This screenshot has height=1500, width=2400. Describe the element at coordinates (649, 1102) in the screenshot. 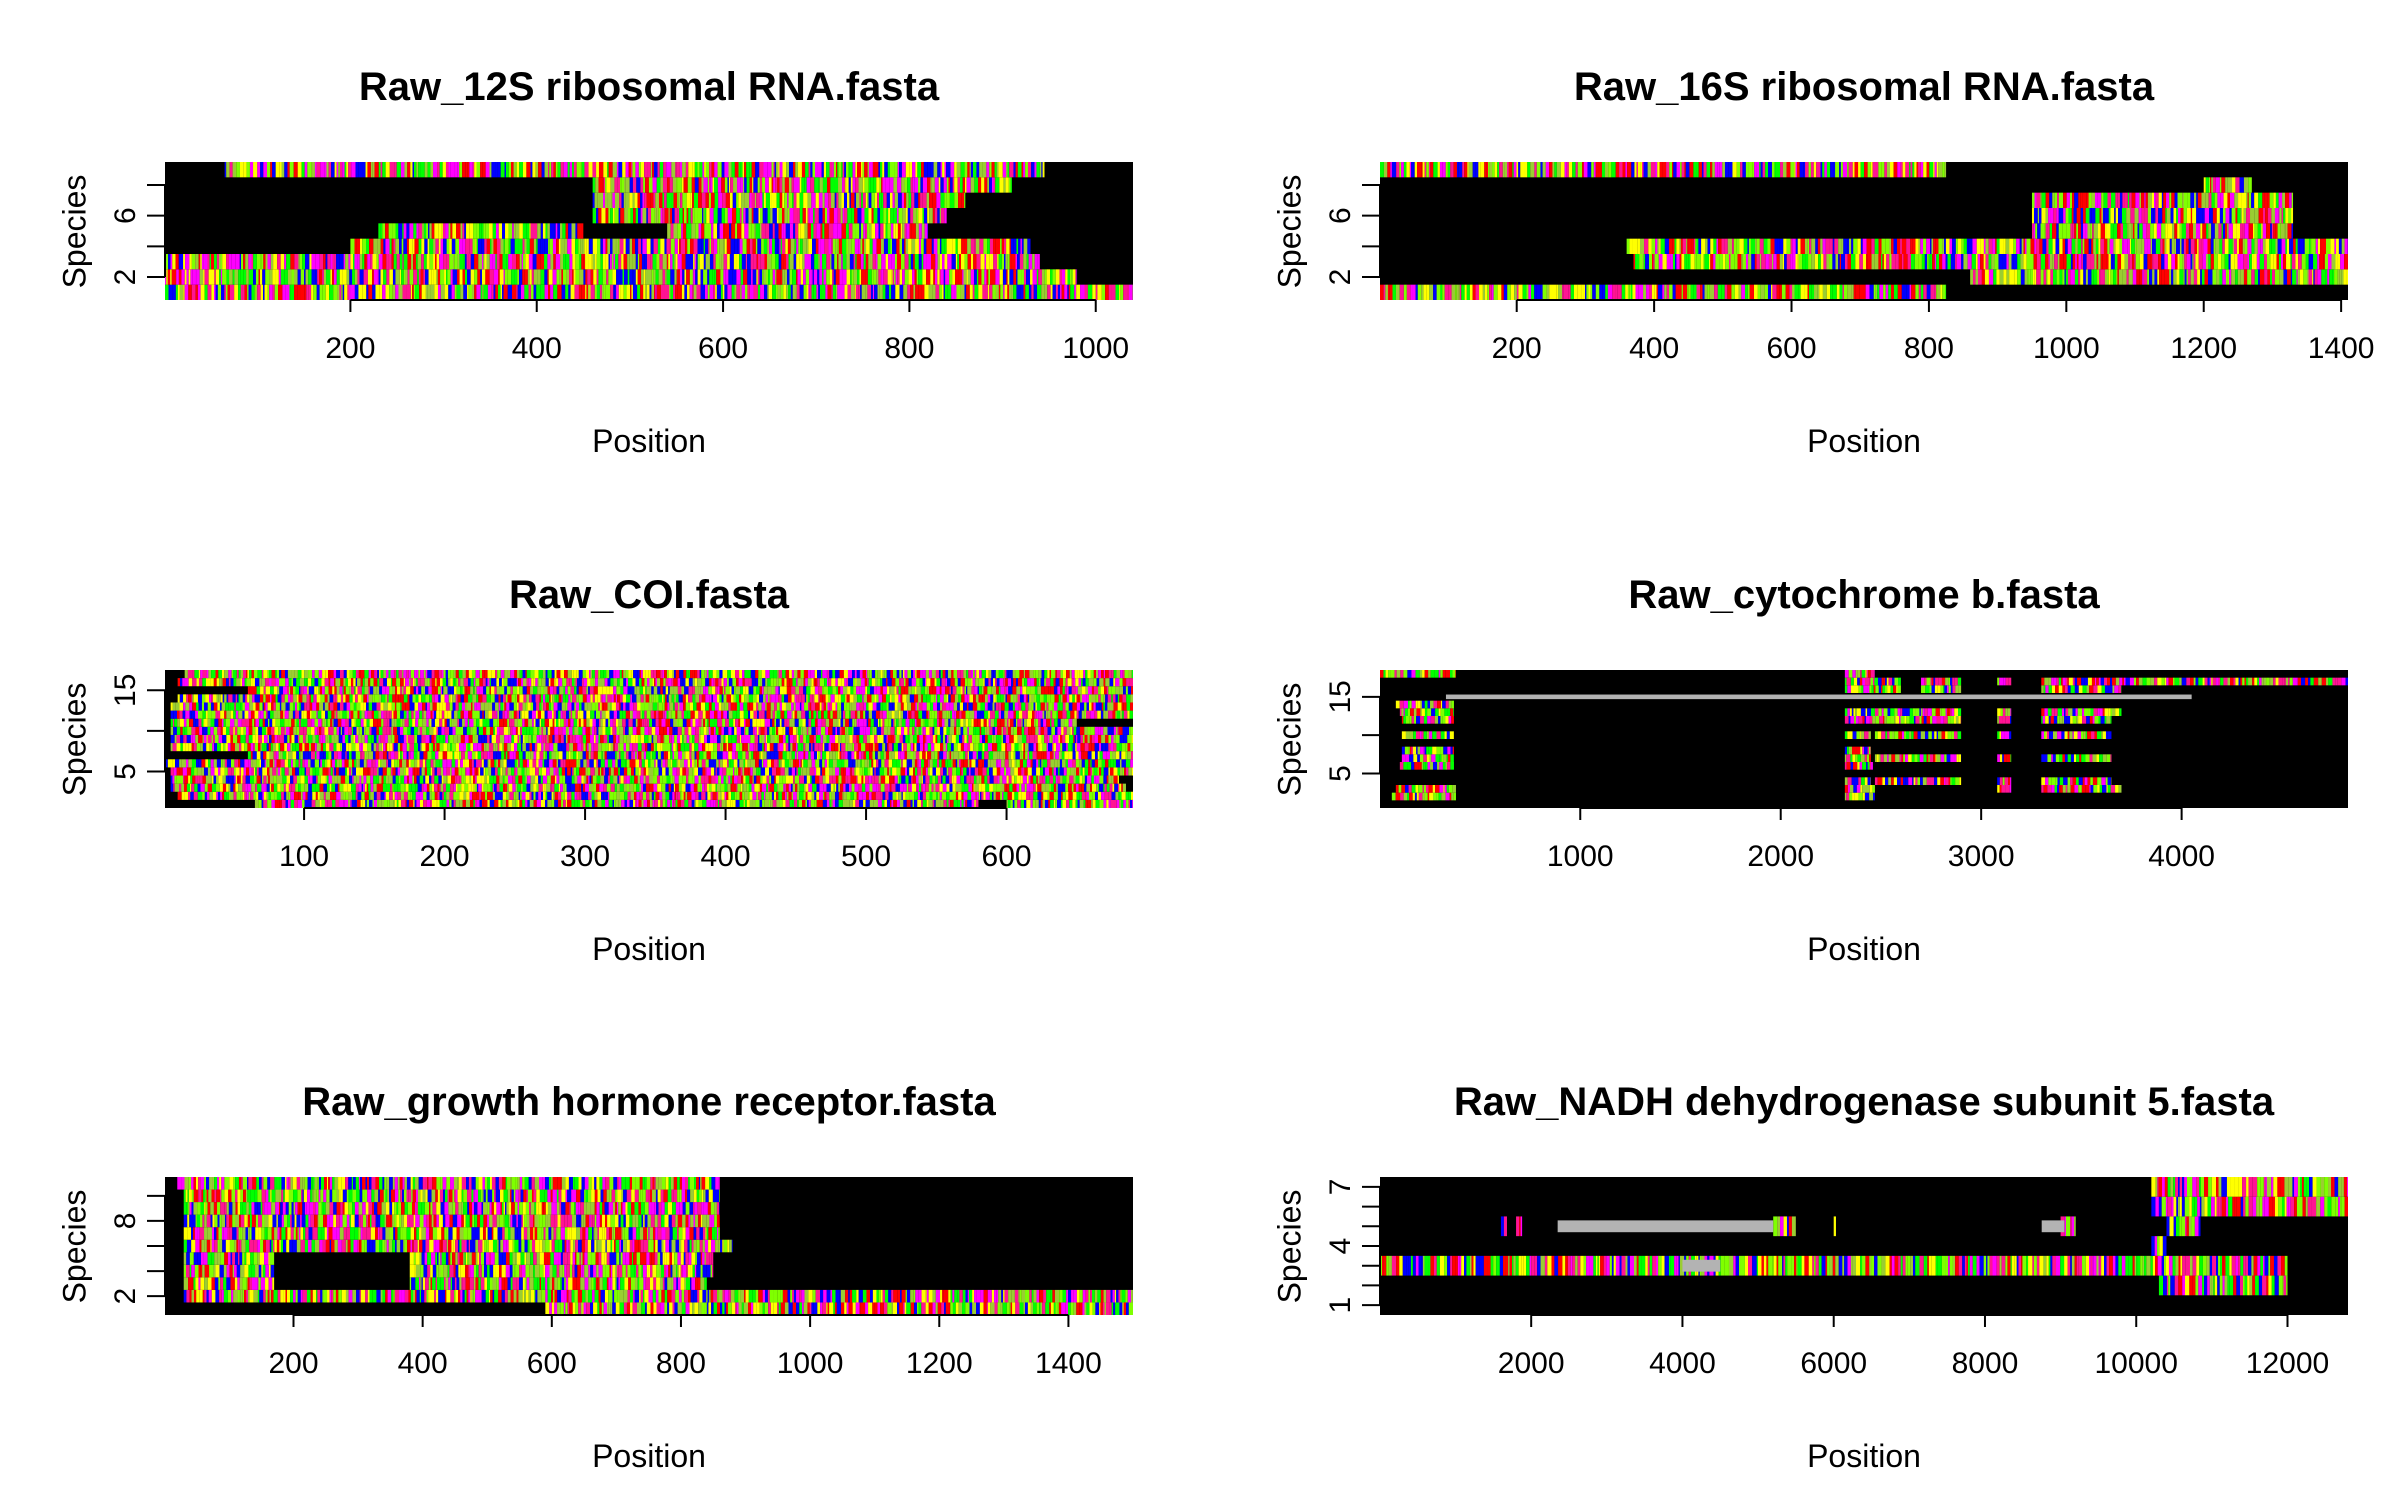

I see `chart-title: Raw_growth hormone receptor.fasta` at that location.